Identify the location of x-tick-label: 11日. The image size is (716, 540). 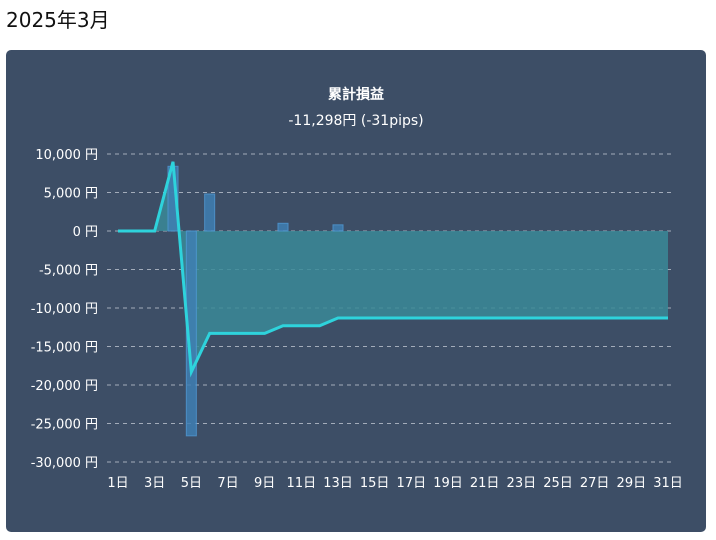
(302, 483).